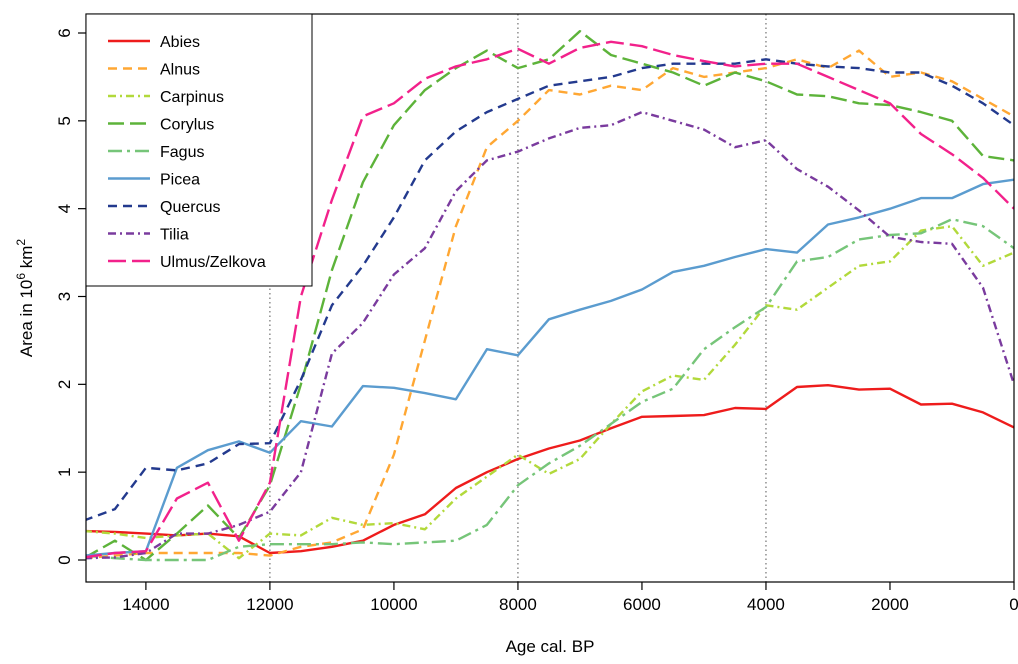  What do you see at coordinates (192, 97) in the screenshot?
I see `legend-label: Carpinus` at bounding box center [192, 97].